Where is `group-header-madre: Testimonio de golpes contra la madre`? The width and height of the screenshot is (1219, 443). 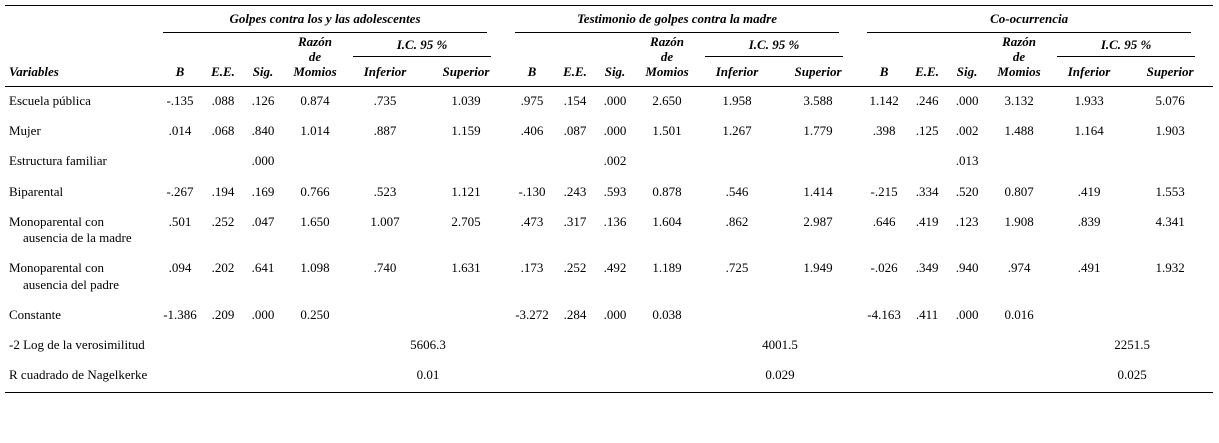 group-header-madre: Testimonio de golpes contra la madre is located at coordinates (685, 19).